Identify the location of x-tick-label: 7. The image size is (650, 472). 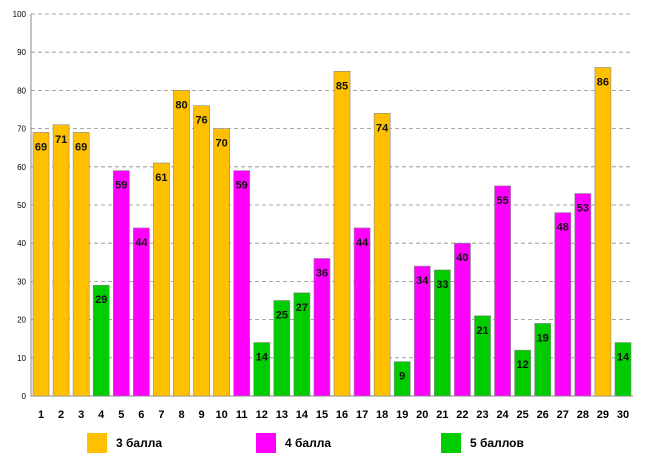
(161, 415).